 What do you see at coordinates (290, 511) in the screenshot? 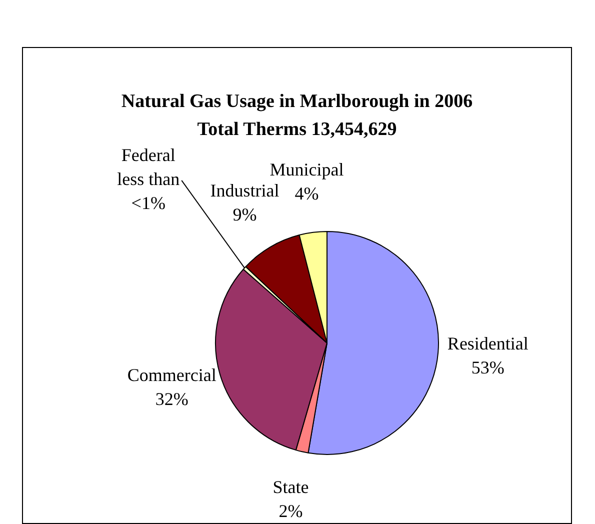
I see `data-label: 2%` at bounding box center [290, 511].